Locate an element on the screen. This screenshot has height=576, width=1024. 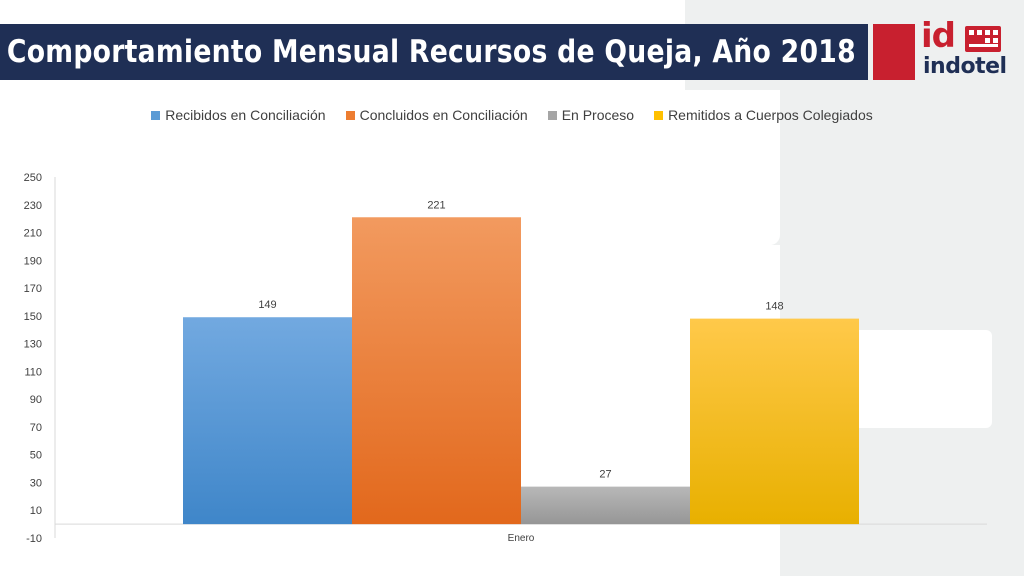
legend-label: En Proceso is located at coordinates (598, 115).